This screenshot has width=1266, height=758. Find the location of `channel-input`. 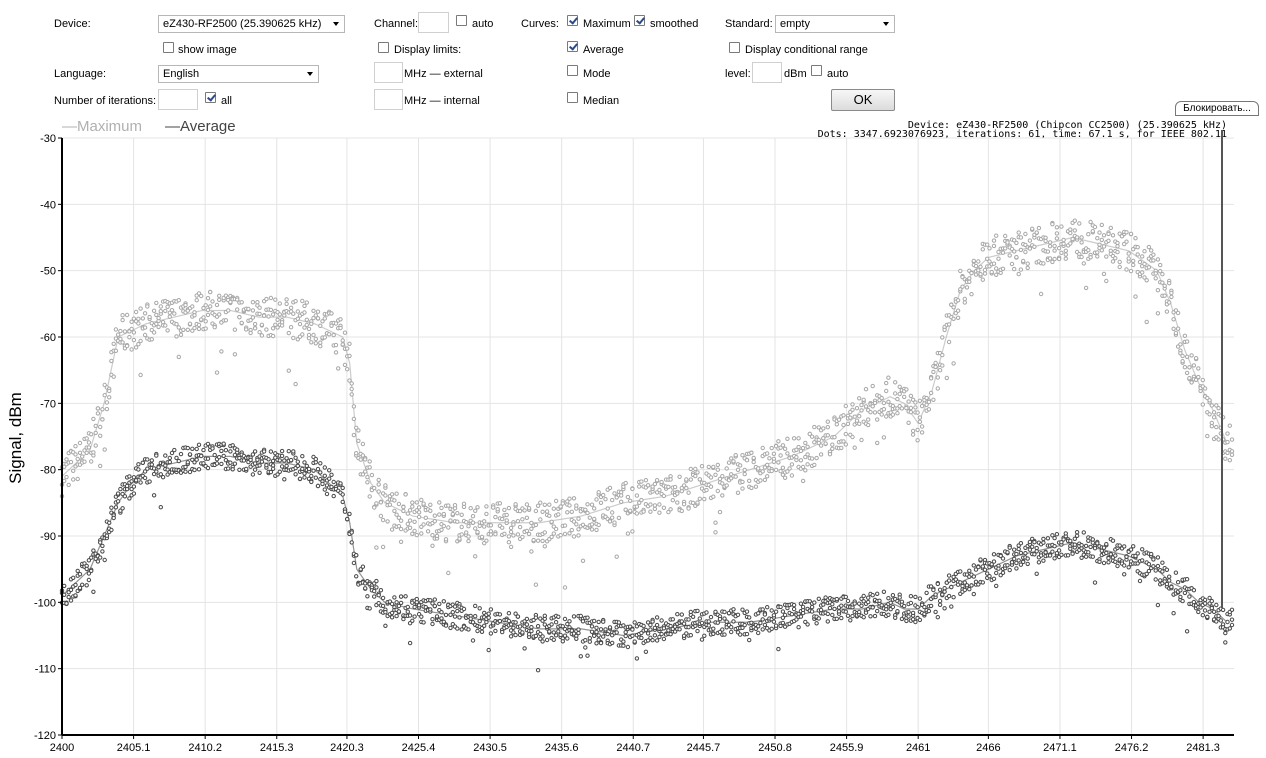

channel-input is located at coordinates (433, 22).